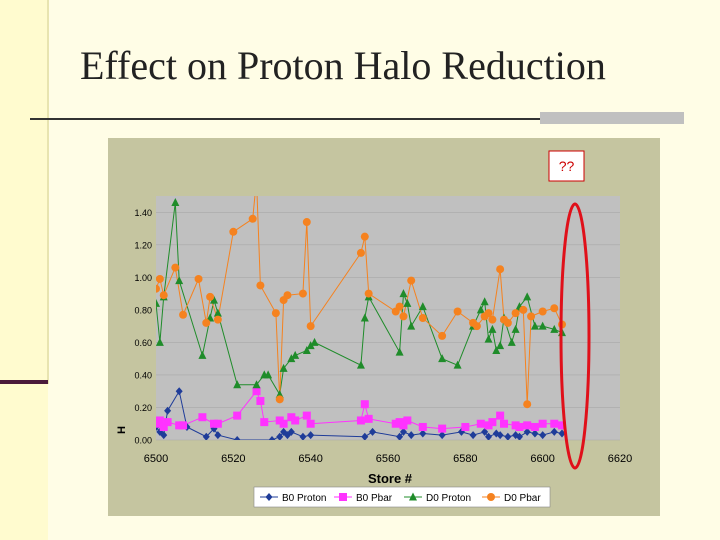 This screenshot has width=720, height=540. Describe the element at coordinates (343, 497) in the screenshot. I see `b0-pbar-legend-marker` at that location.